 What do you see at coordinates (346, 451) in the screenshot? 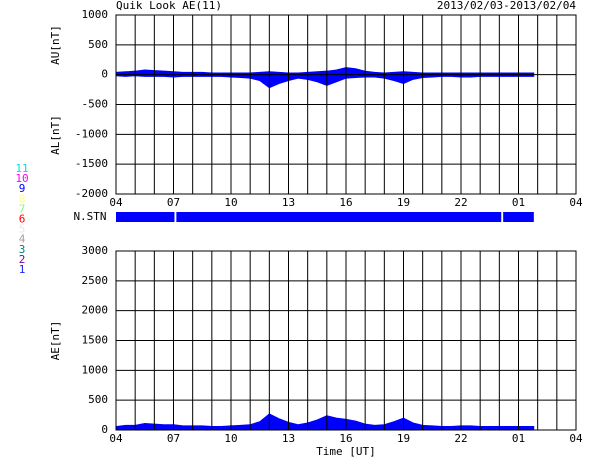
I see `x-axis-label: Time [UT]` at bounding box center [346, 451].